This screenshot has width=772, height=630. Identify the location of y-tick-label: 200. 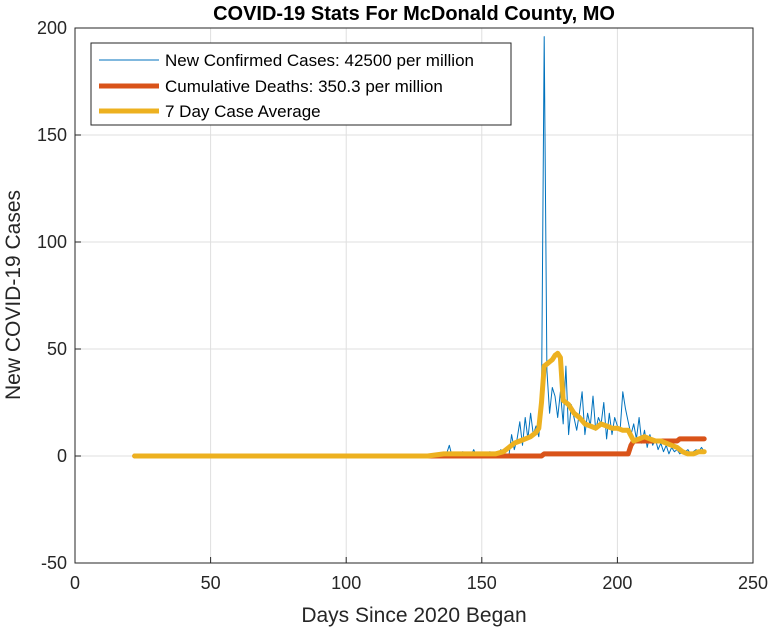
(52, 28).